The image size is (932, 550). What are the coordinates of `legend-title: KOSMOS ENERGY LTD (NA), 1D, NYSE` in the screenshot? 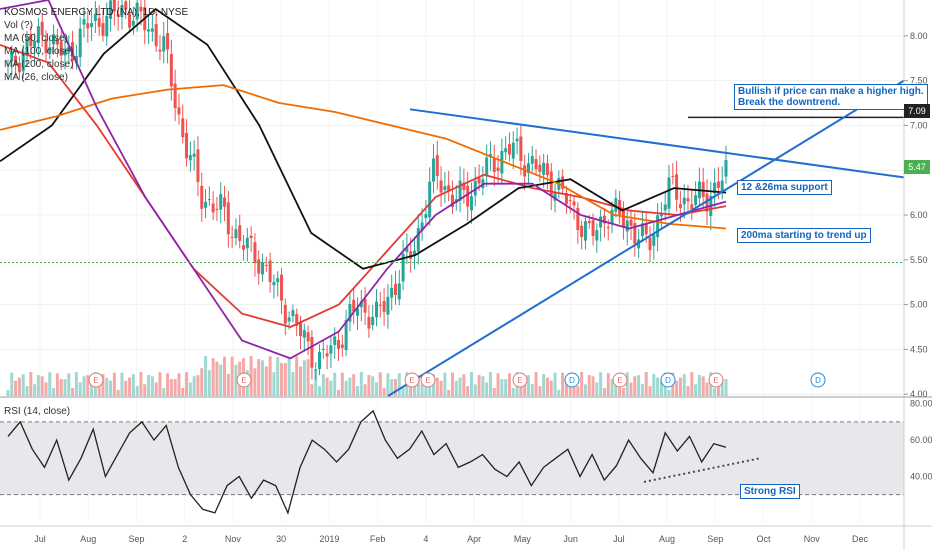 It's located at (96, 12).